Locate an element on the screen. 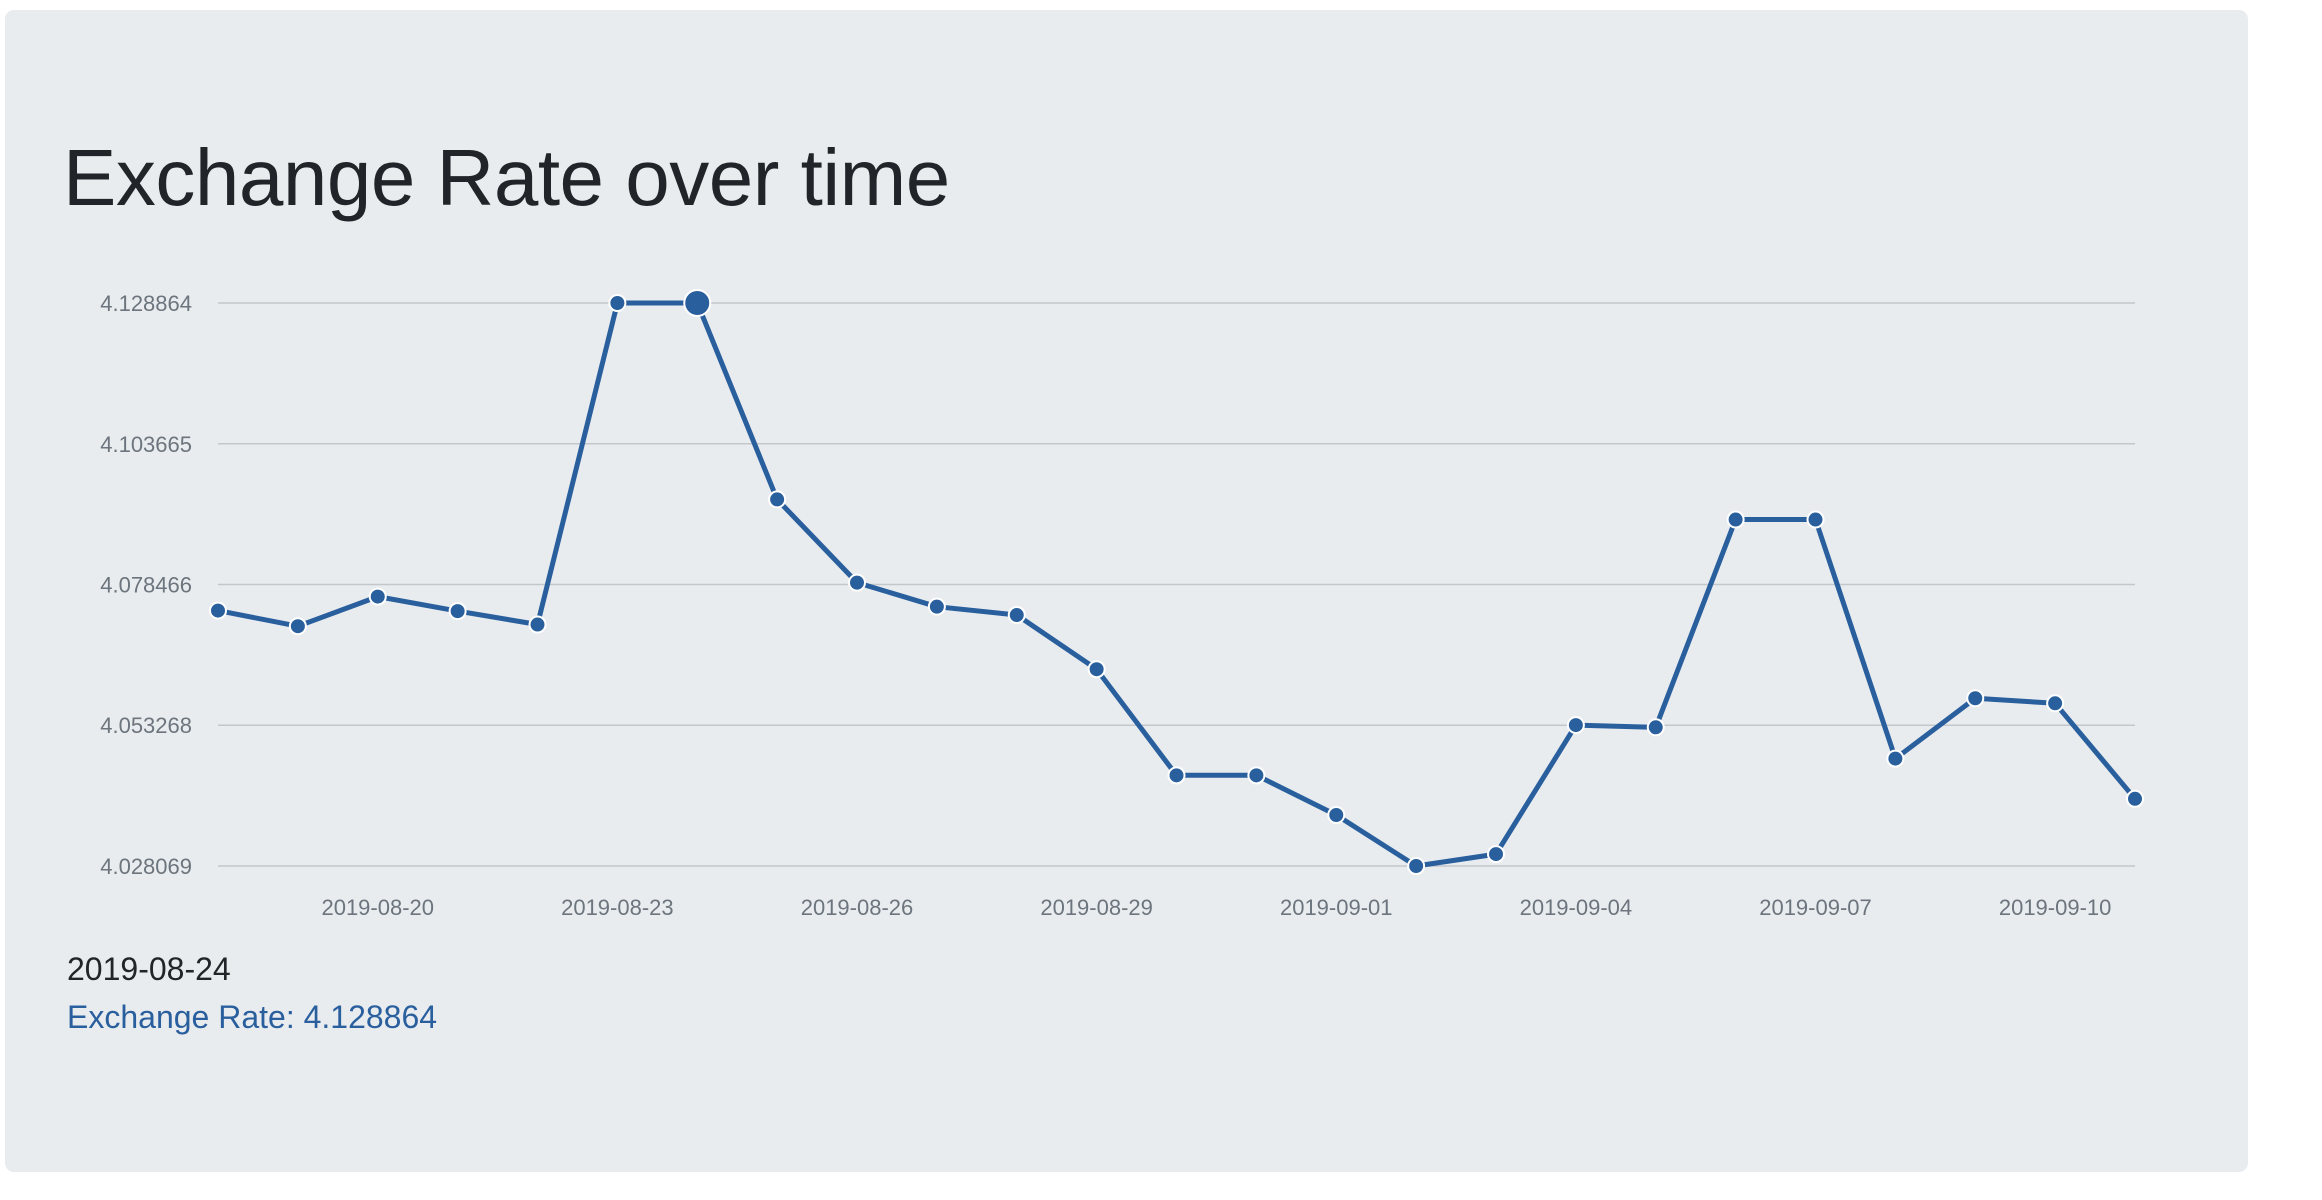 The image size is (2322, 1200). y-tick-label: 4.103665 is located at coordinates (146, 444).